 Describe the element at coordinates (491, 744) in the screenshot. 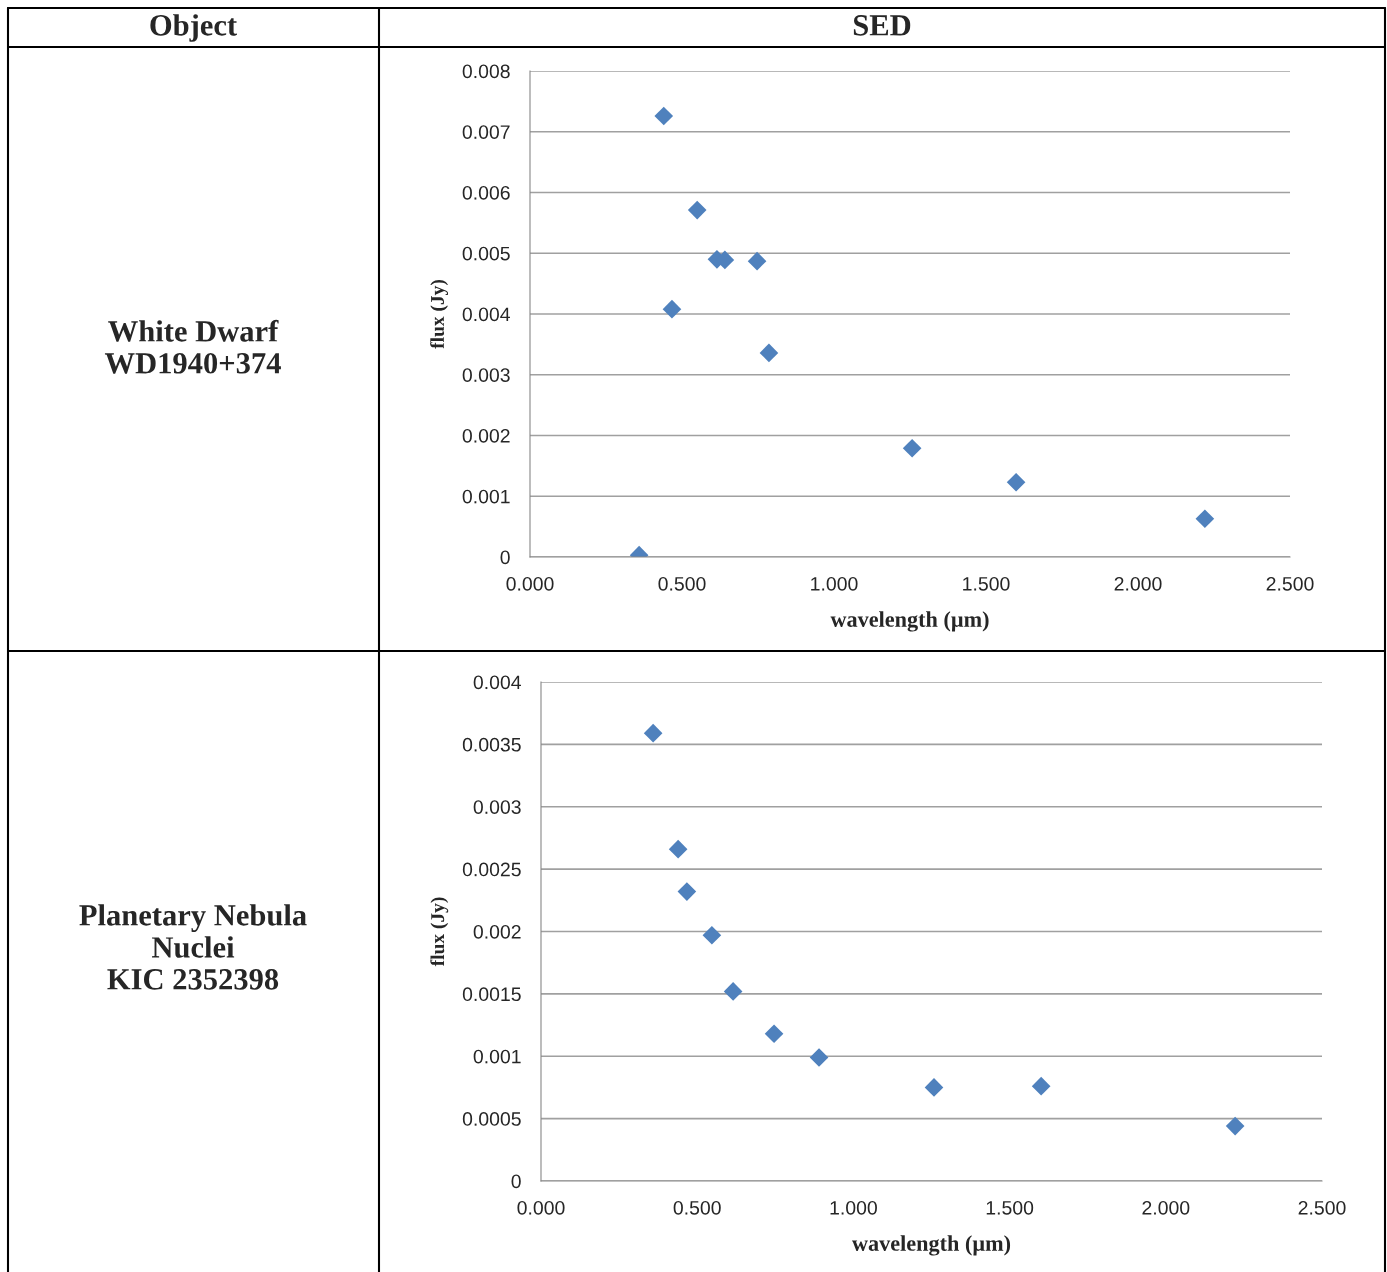

I see `y-tick-label: 0.0035` at that location.